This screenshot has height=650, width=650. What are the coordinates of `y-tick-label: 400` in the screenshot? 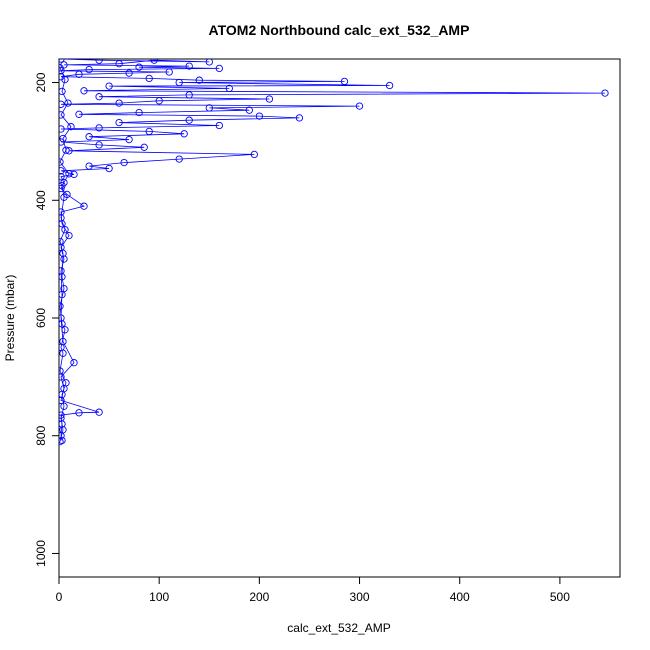 It's located at (41, 200).